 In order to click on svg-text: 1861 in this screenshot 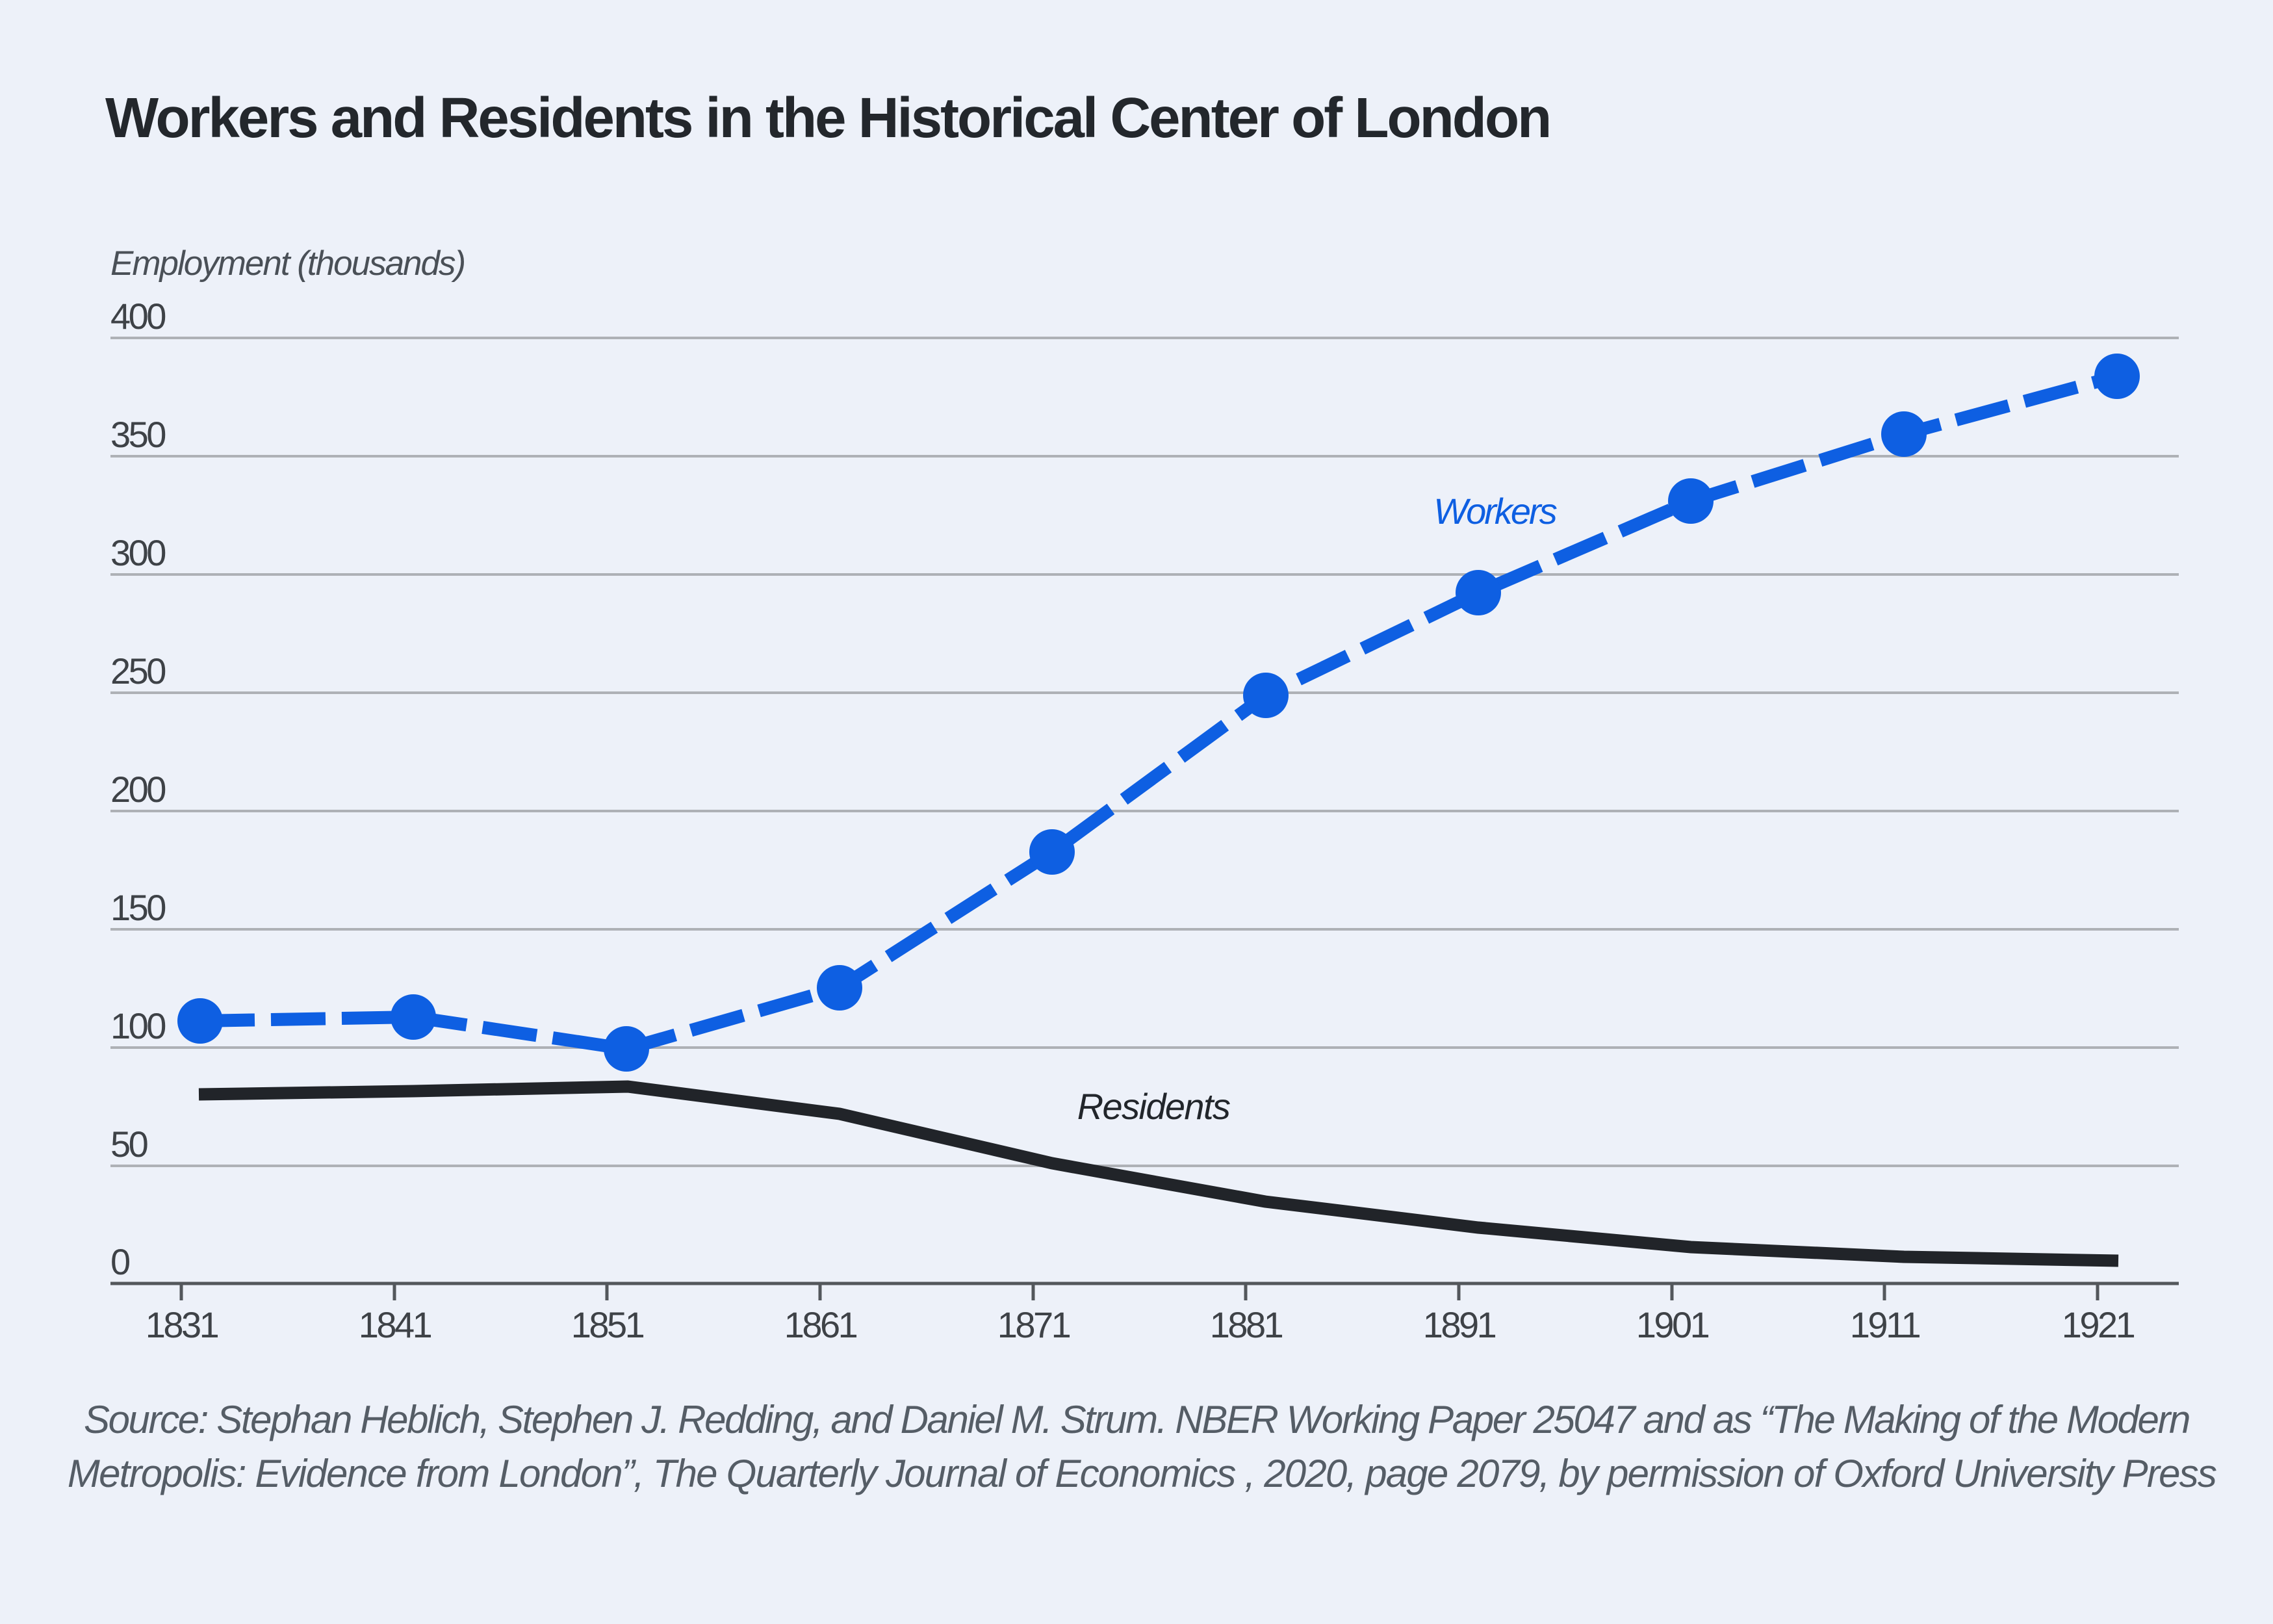, I will do `click(820, 1324)`.